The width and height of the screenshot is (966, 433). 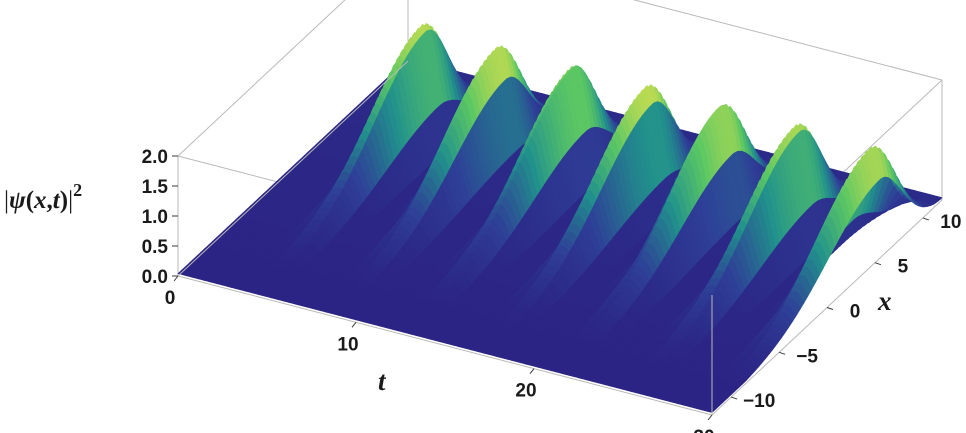 What do you see at coordinates (525, 391) in the screenshot?
I see `t-tick-label: 20` at bounding box center [525, 391].